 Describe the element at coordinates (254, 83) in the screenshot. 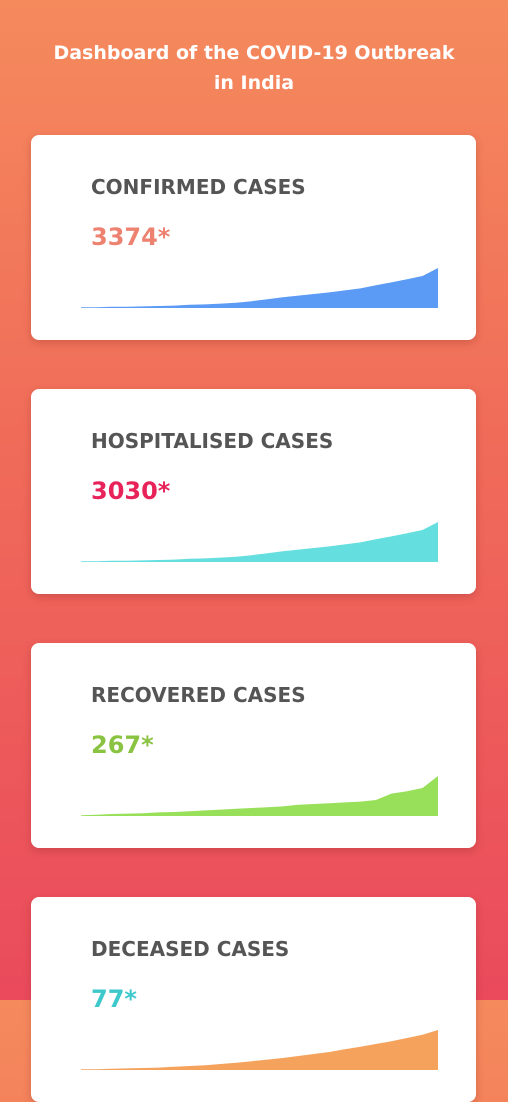

I see `page-title-line-2: in India` at that location.